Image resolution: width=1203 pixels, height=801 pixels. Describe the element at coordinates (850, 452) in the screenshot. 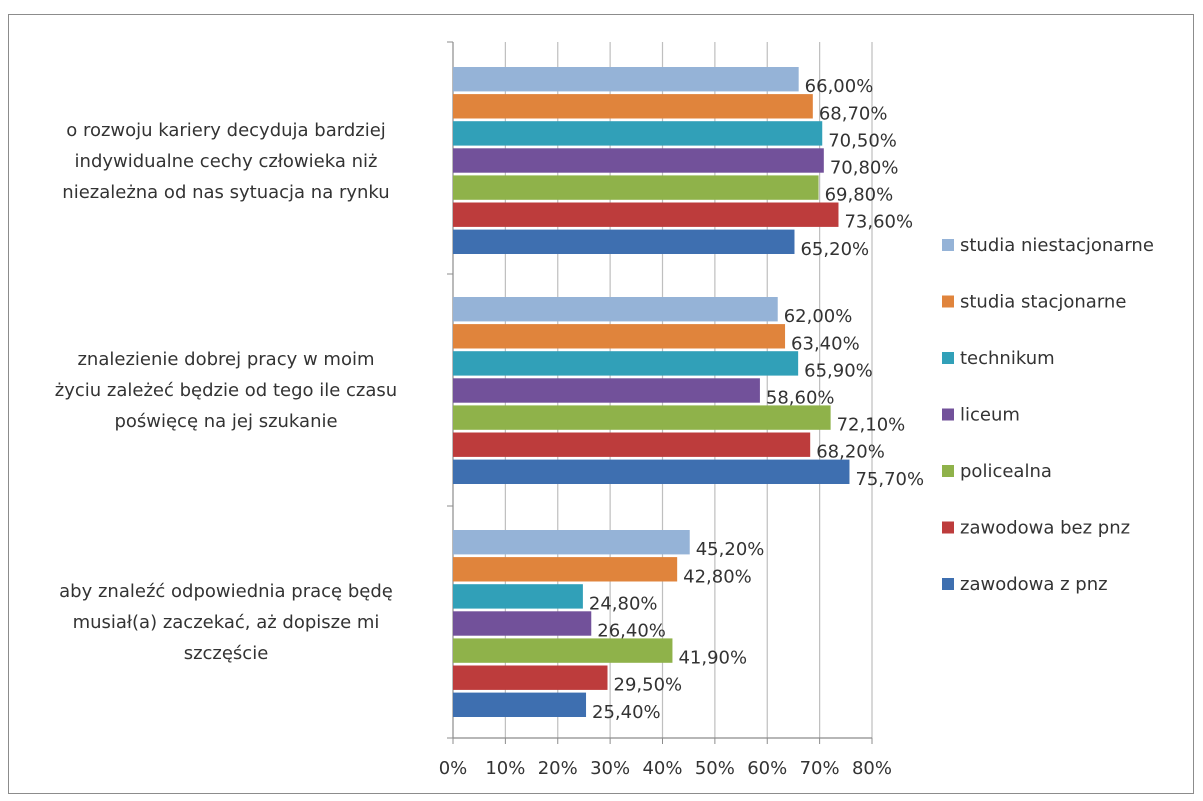

I see `data-label: 68,20%` at that location.